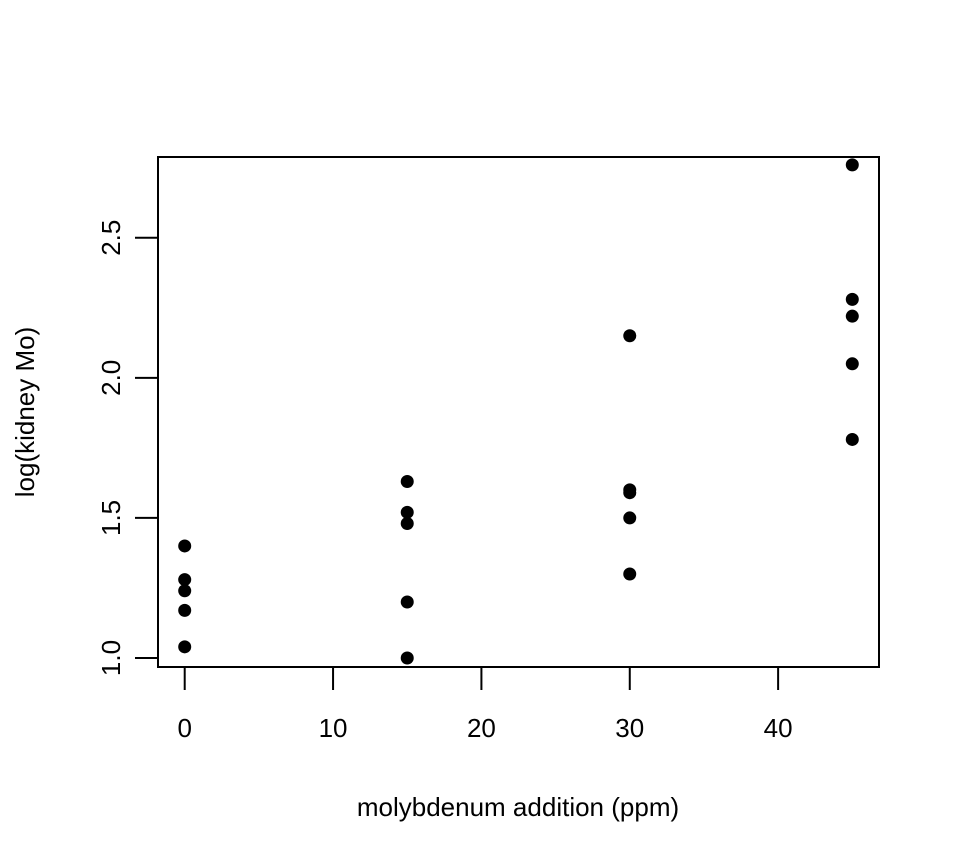 The image size is (960, 864). What do you see at coordinates (111, 658) in the screenshot?
I see `y-tick-label: 1.0` at bounding box center [111, 658].